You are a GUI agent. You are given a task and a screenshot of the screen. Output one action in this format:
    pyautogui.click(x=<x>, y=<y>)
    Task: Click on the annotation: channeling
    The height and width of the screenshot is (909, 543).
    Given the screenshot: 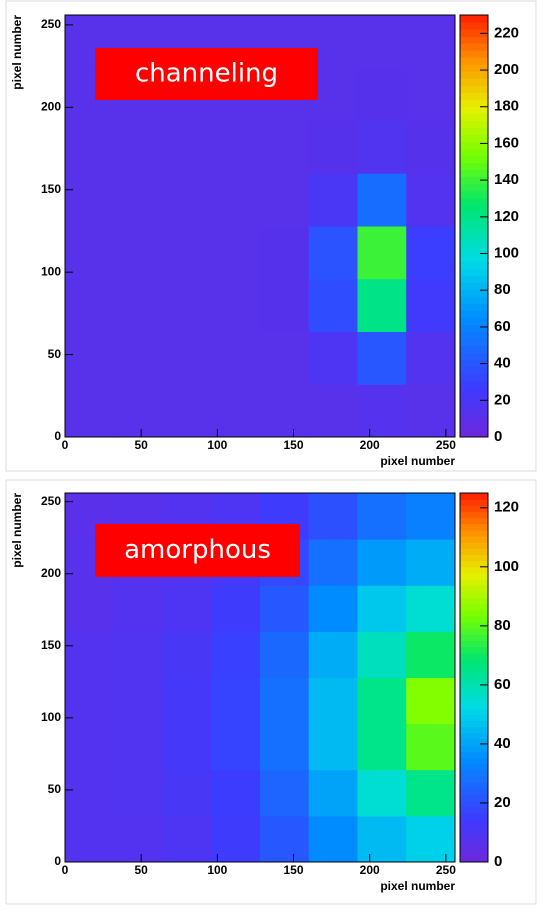 What is the action you would take?
    pyautogui.click(x=206, y=74)
    